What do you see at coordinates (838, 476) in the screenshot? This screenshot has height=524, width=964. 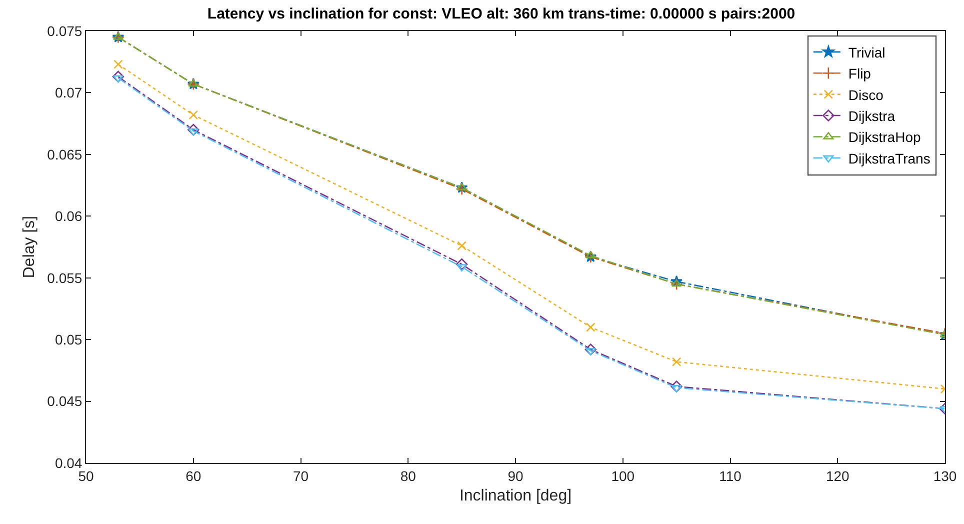 I see `x-tick-label: 120` at bounding box center [838, 476].